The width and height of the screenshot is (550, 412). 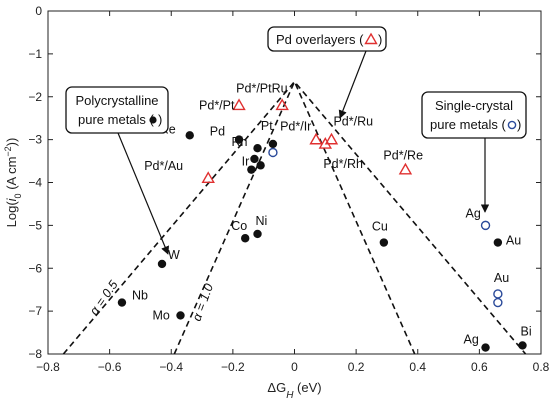 I want to click on pd-overlayers-legend-marker, so click(x=371, y=38).